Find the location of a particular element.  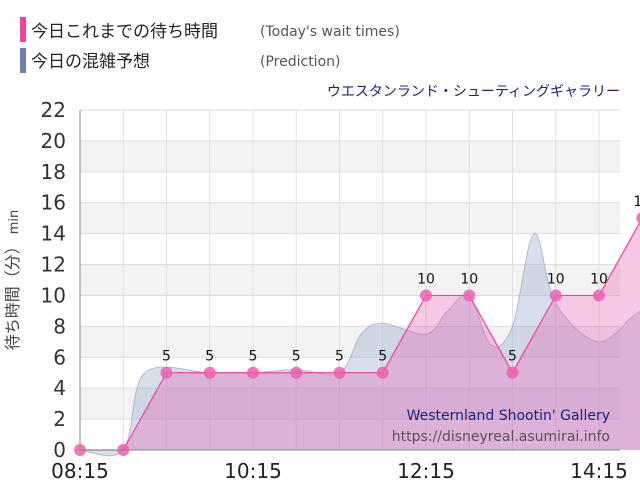

y-tick-labels: 0 2 4 6 8 10 12 14 16 18 20 22 is located at coordinates (53, 280).